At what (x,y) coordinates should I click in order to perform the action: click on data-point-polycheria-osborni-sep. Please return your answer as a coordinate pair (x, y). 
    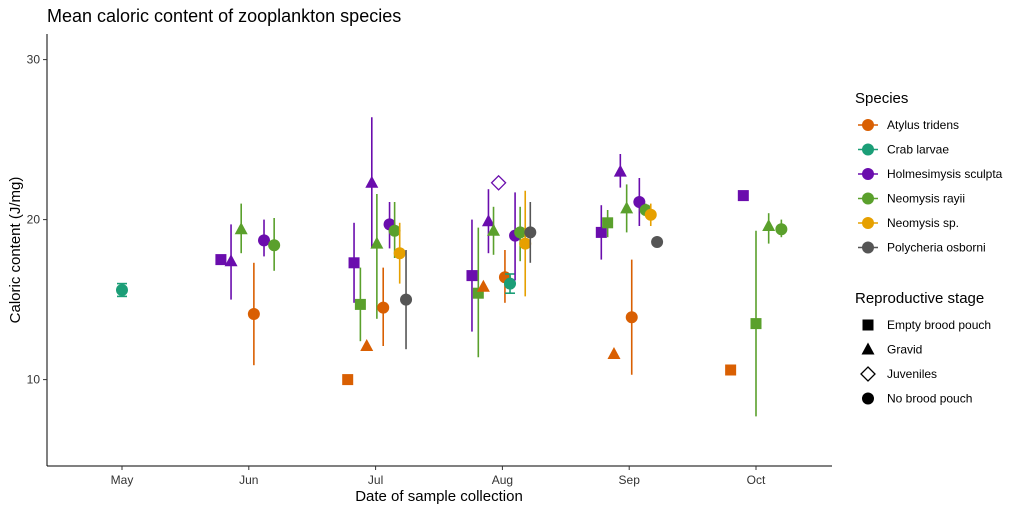
    Looking at the image, I should click on (657, 242).